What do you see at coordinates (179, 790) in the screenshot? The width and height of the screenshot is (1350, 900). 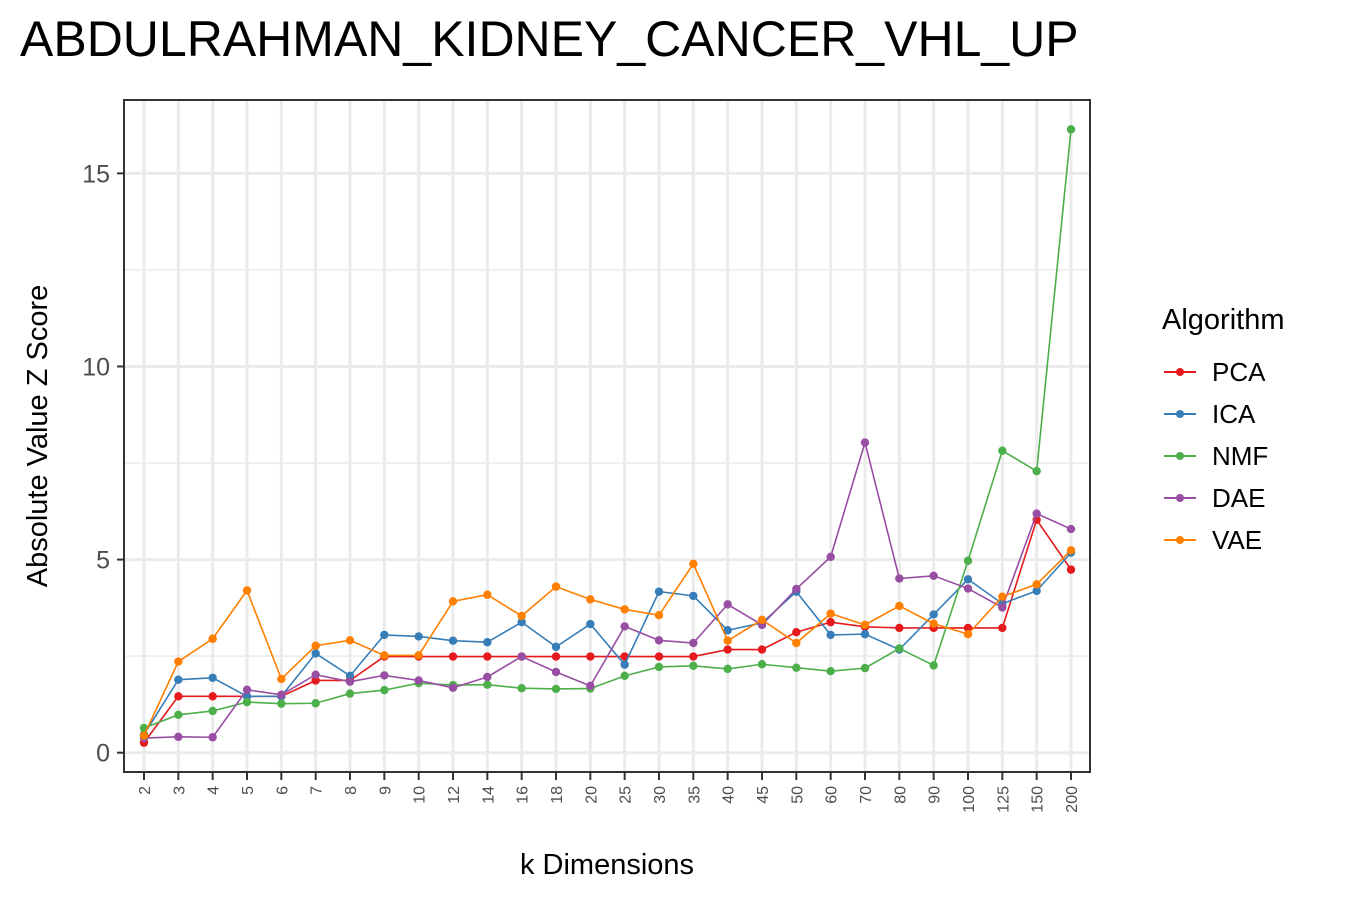 I see `x-tick-label: 3` at bounding box center [179, 790].